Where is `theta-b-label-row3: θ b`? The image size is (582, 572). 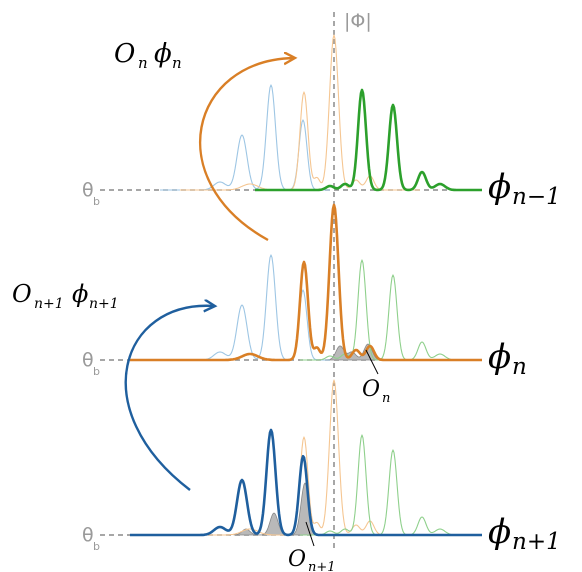 theta-b-label-row3: θ b is located at coordinates (91, 538).